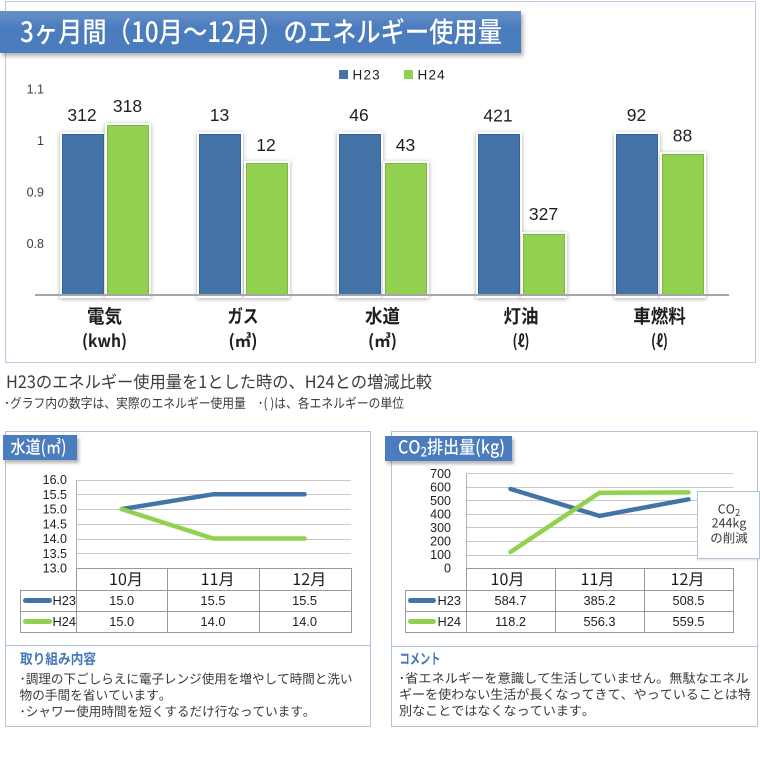 The image size is (760, 764). What do you see at coordinates (599, 600) in the screenshot?
I see `svg-text: 385.2` at bounding box center [599, 600].